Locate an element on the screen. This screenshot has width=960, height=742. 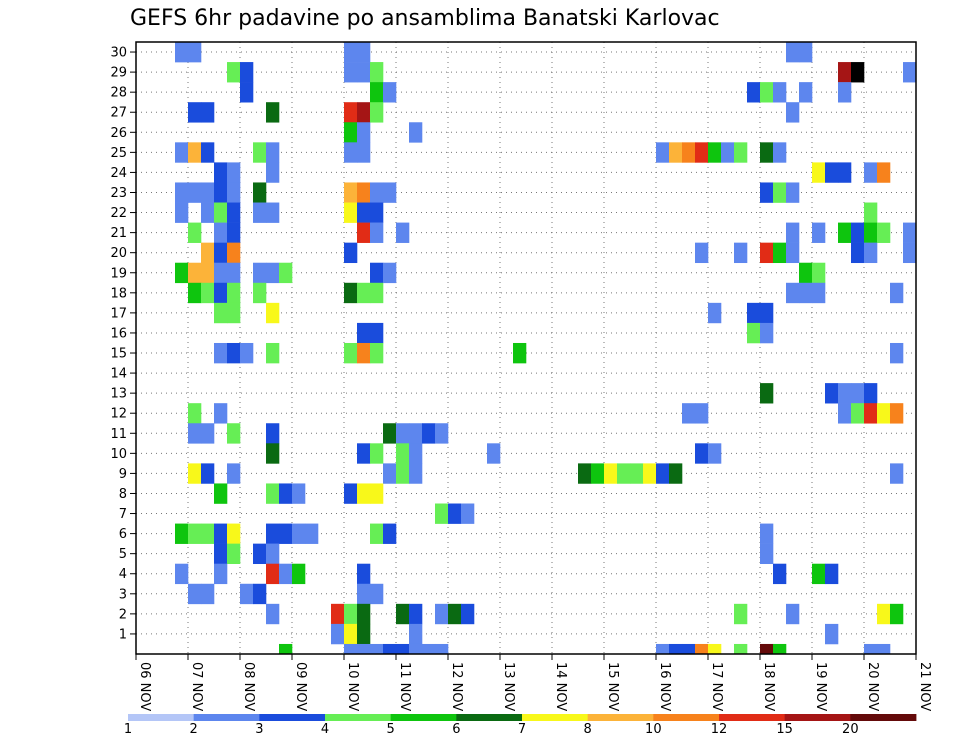
colorbar-label: 3 is located at coordinates (259, 729).